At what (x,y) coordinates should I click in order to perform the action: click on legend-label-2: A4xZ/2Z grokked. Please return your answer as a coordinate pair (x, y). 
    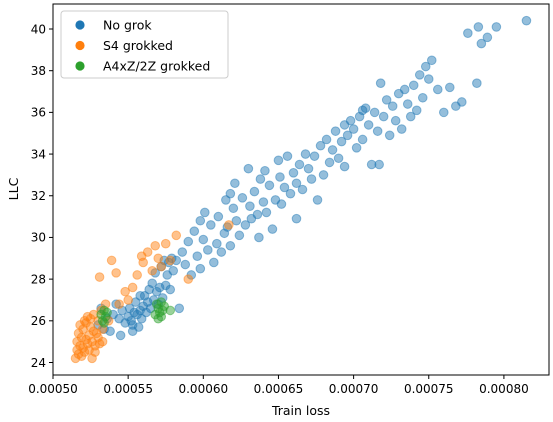
    Looking at the image, I should click on (156, 66).